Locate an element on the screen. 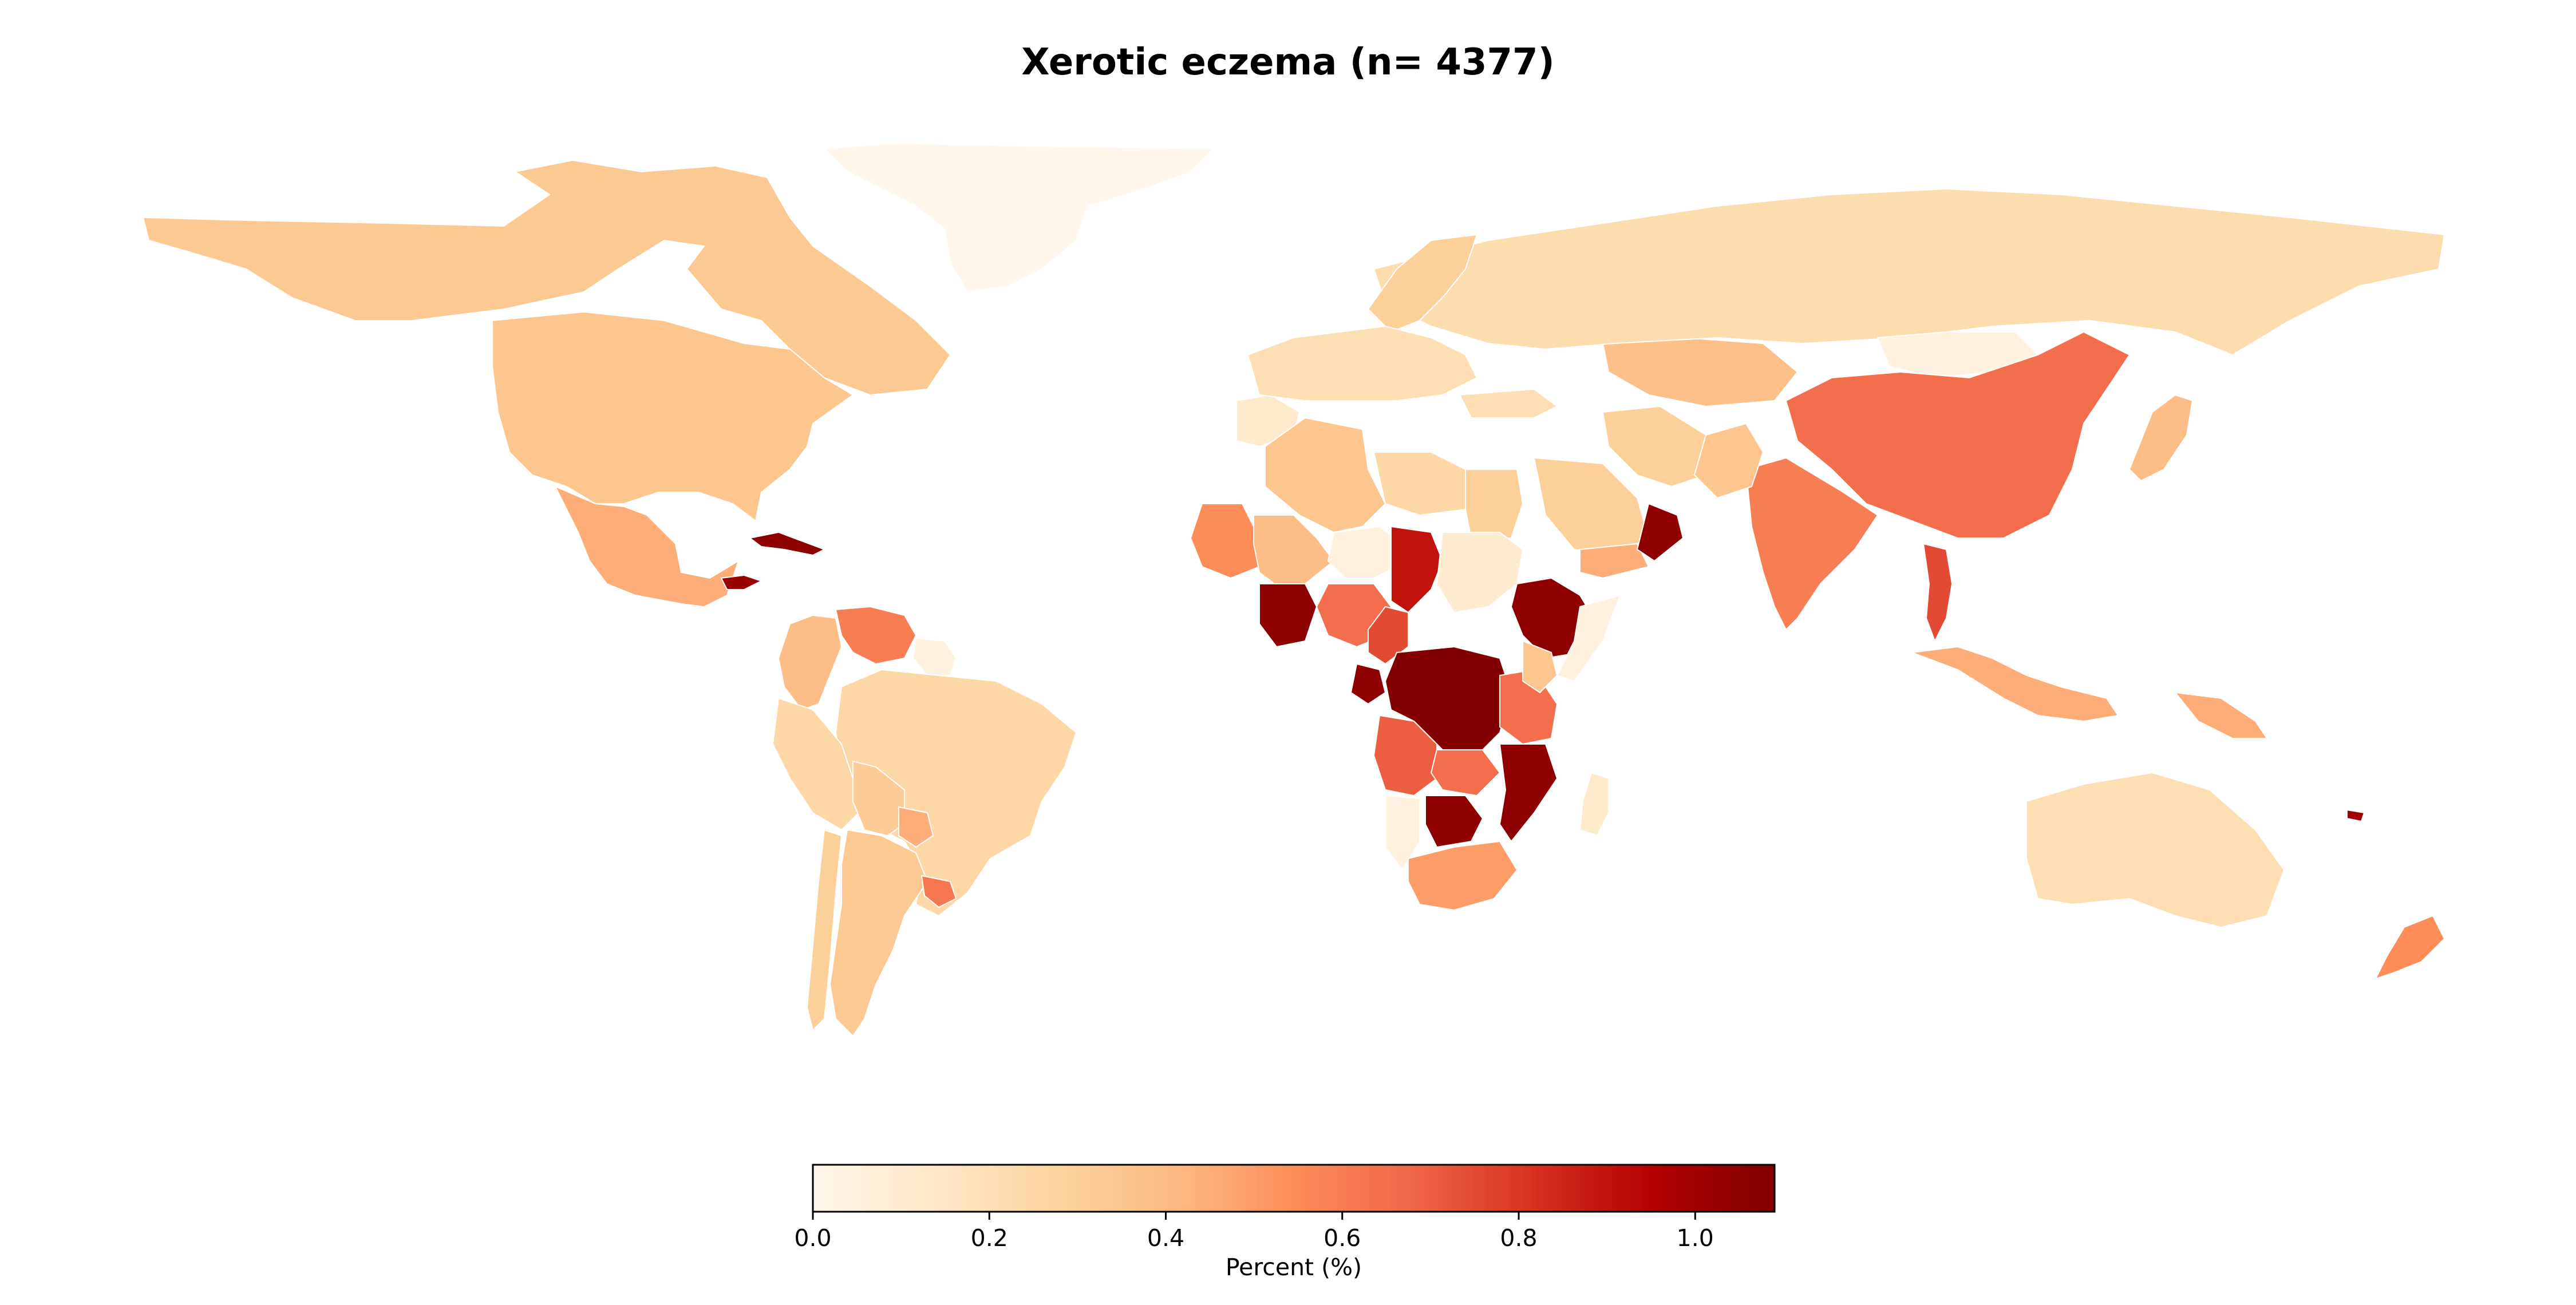 The width and height of the screenshot is (2576, 1305). country-chile is located at coordinates (824, 930).